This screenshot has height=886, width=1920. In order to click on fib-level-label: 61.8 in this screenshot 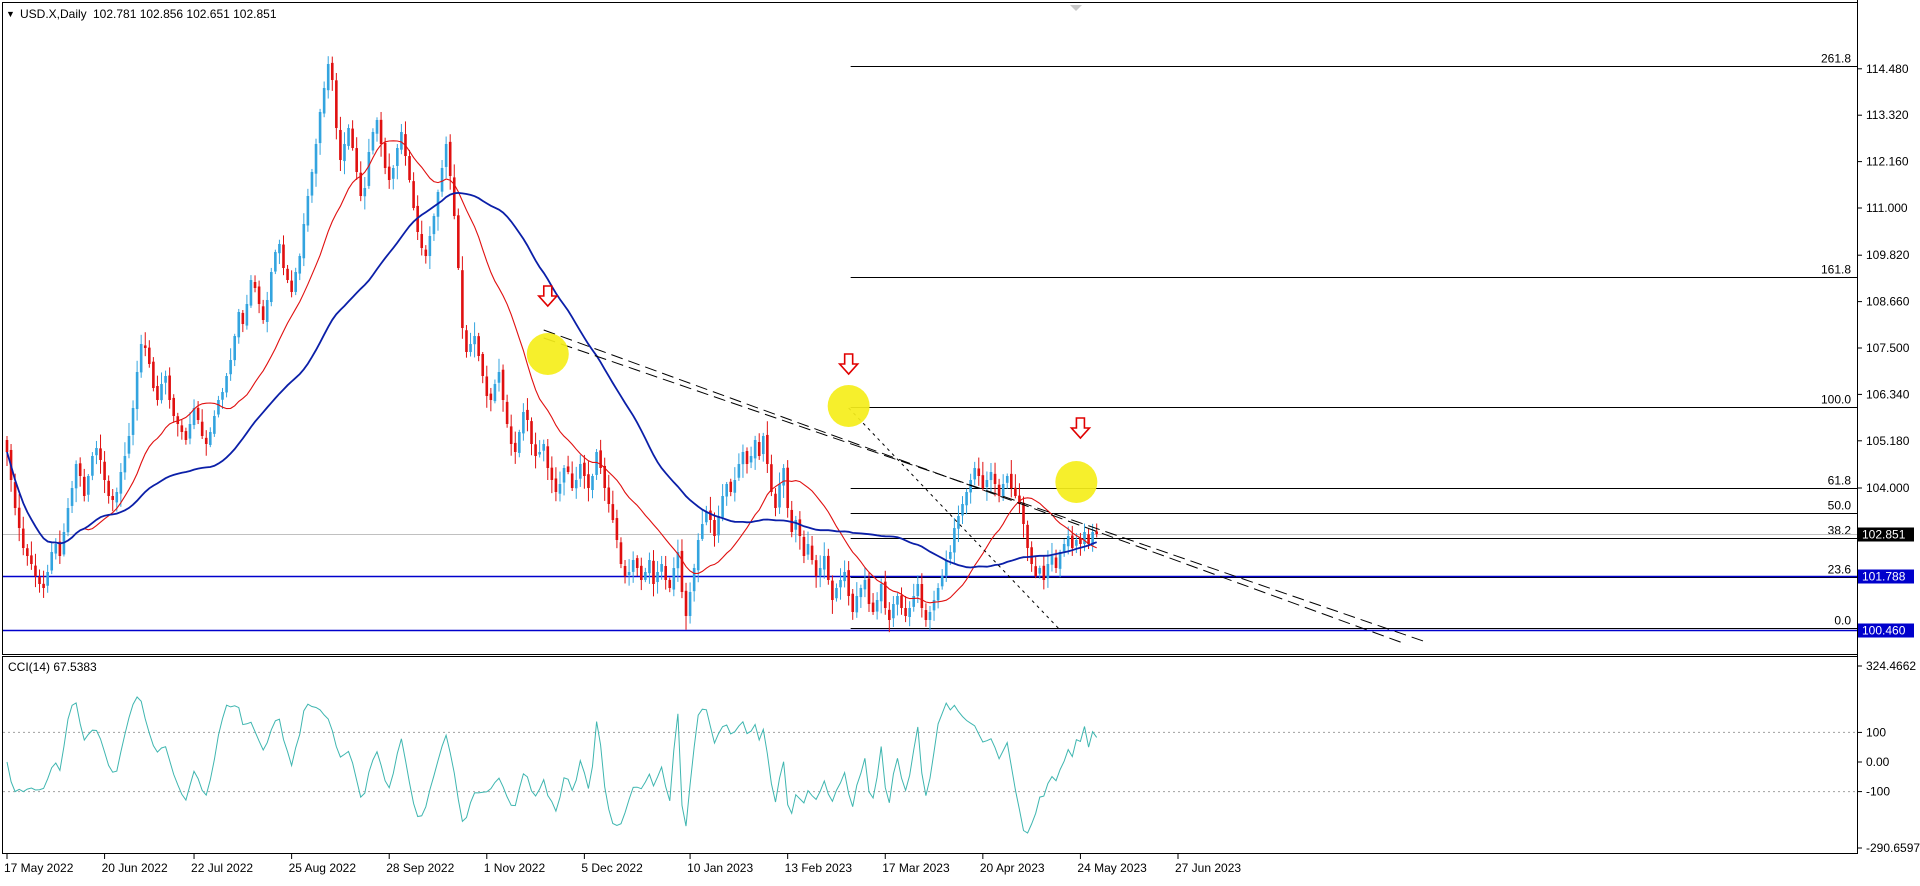, I will do `click(1840, 481)`.